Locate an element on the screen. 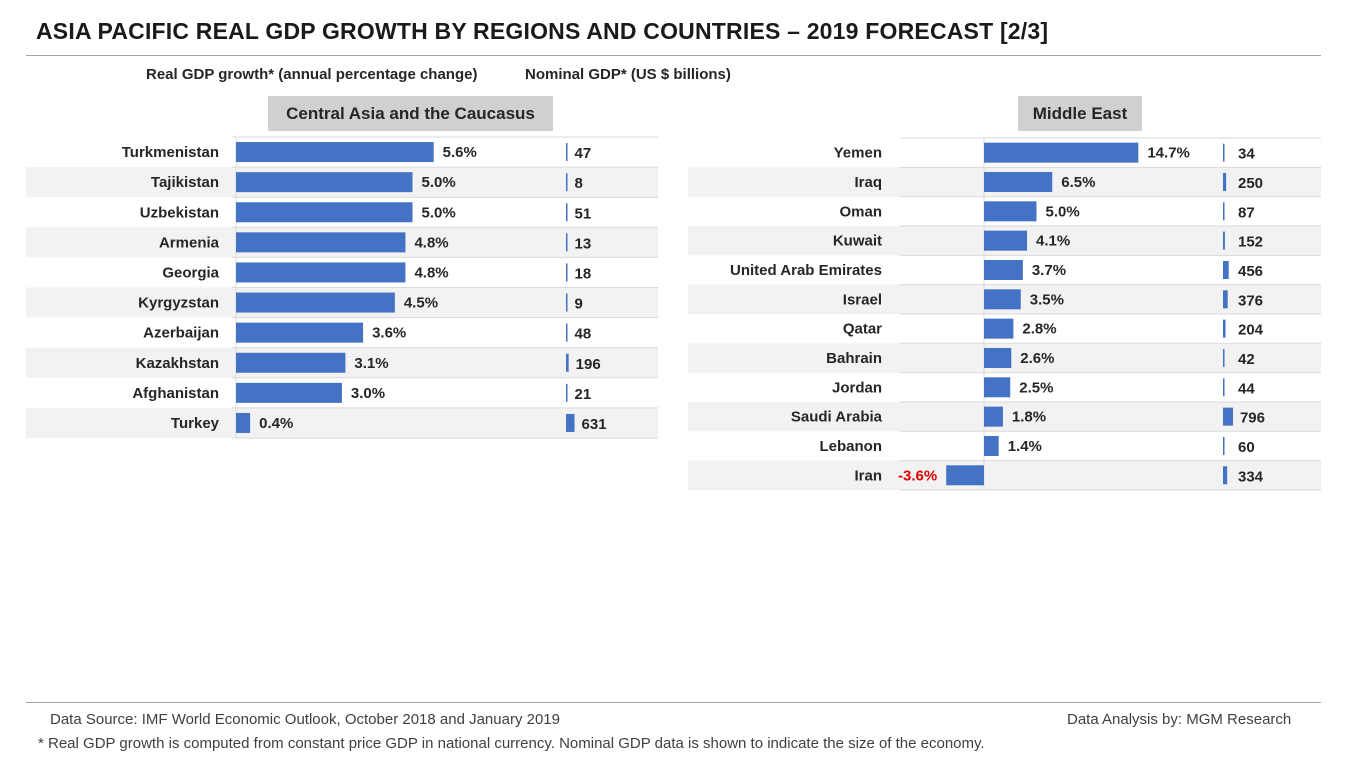  nominal-value-saudi-arabia: 796 is located at coordinates (1252, 418).